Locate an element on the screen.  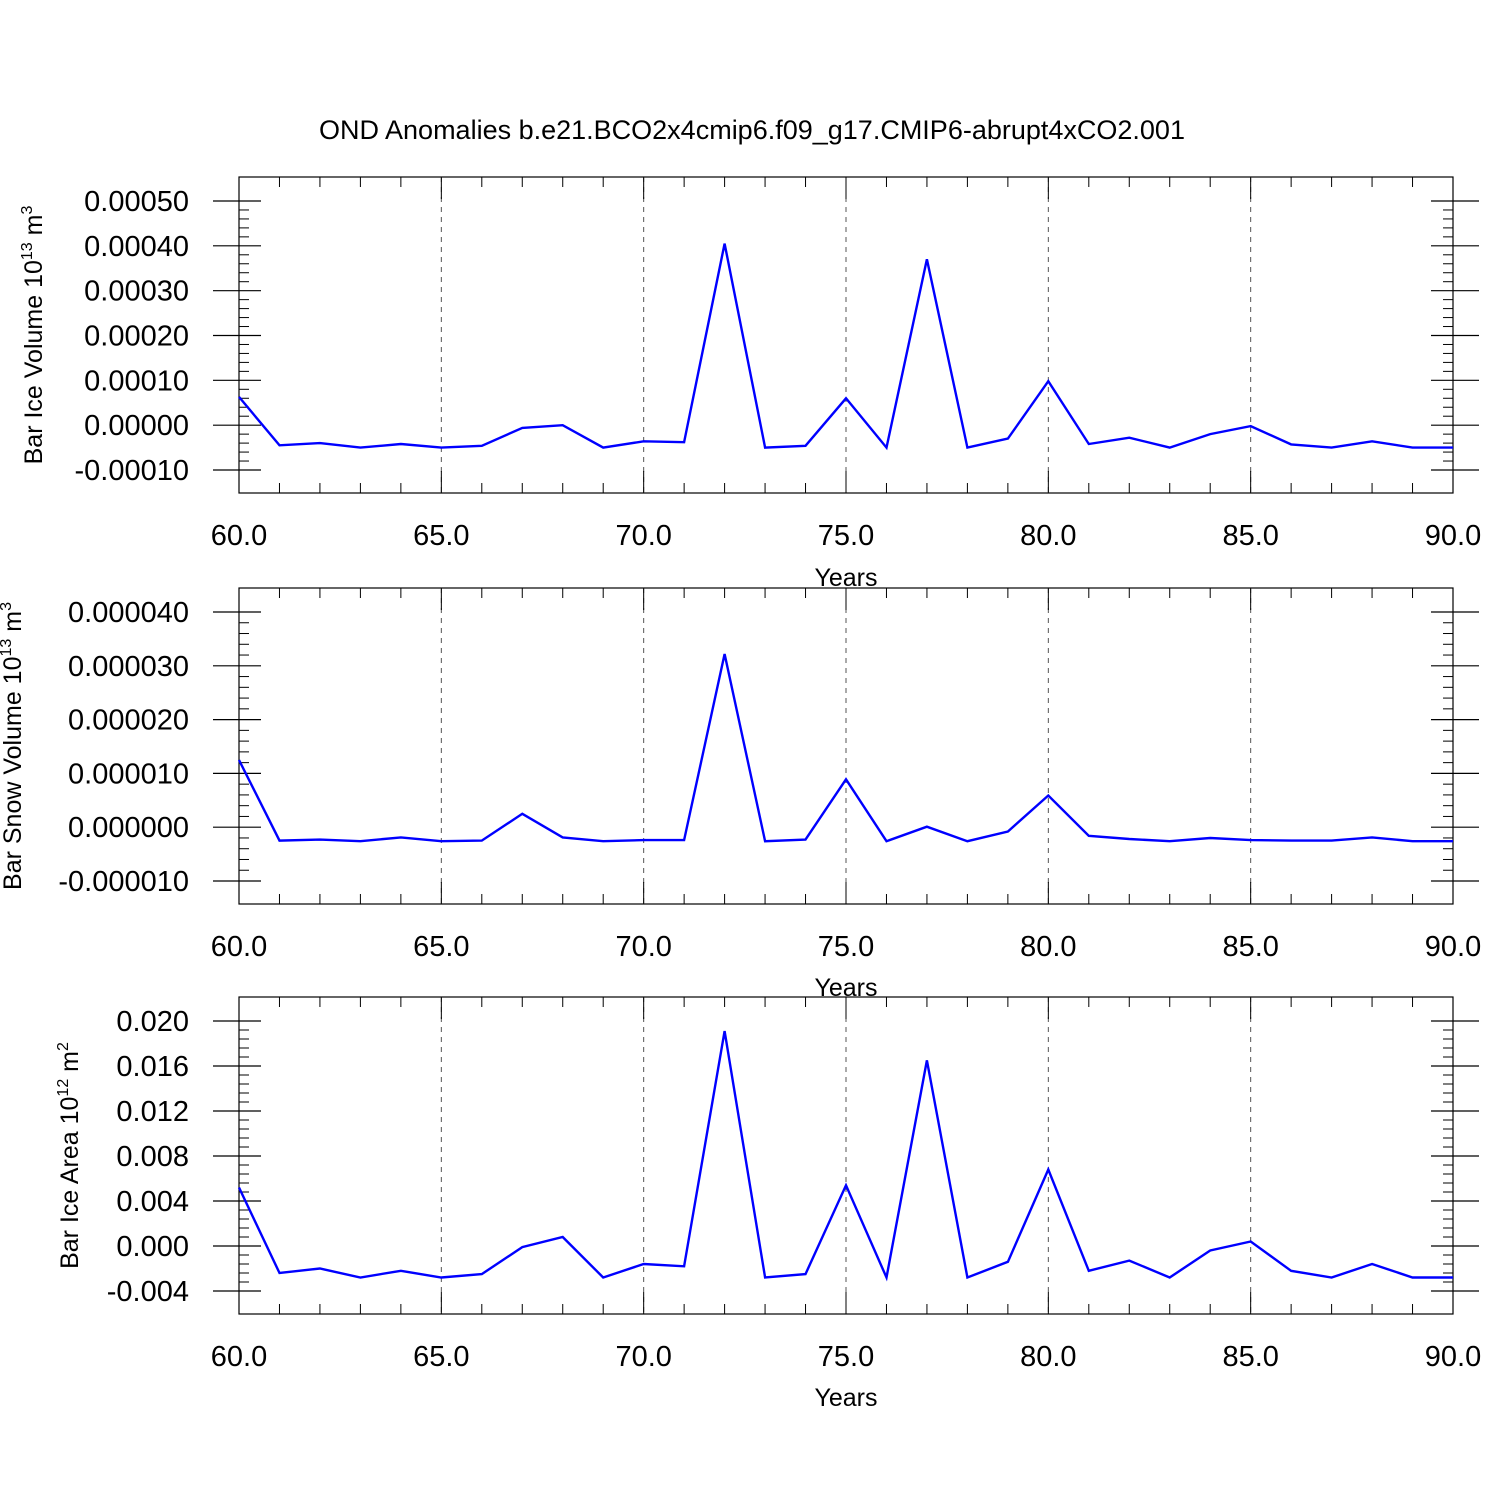
y-axis-label-text: Bar Ice Volume 10 is located at coordinates (34, 362).